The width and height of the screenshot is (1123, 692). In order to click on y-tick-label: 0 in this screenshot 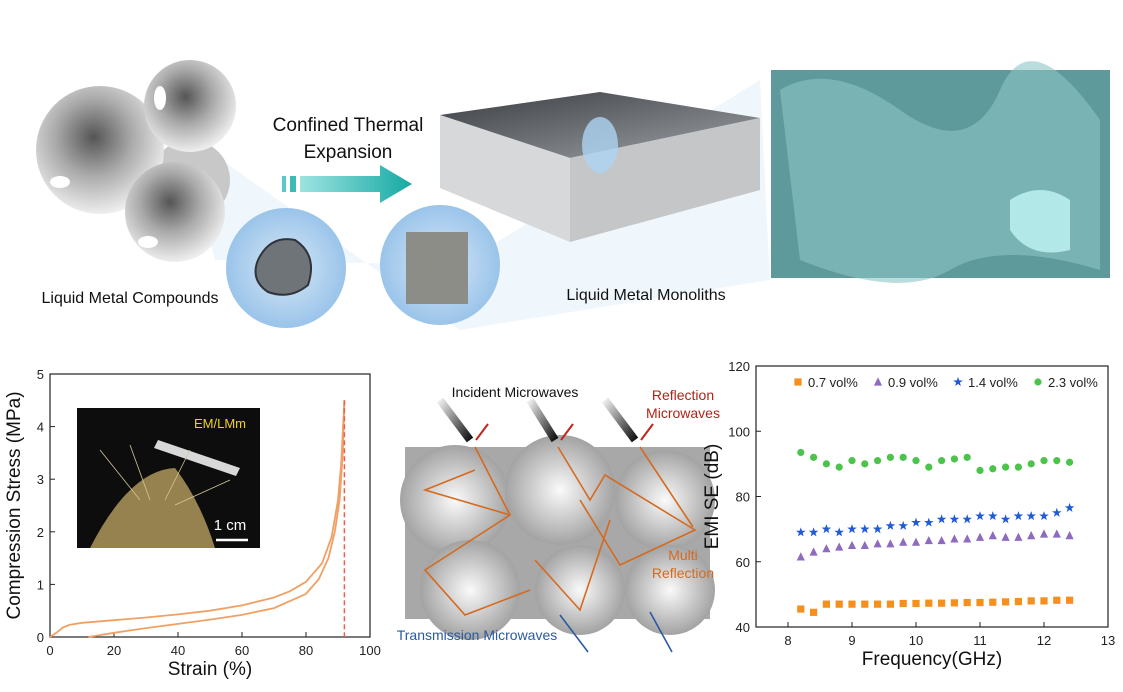, I will do `click(40, 637)`.